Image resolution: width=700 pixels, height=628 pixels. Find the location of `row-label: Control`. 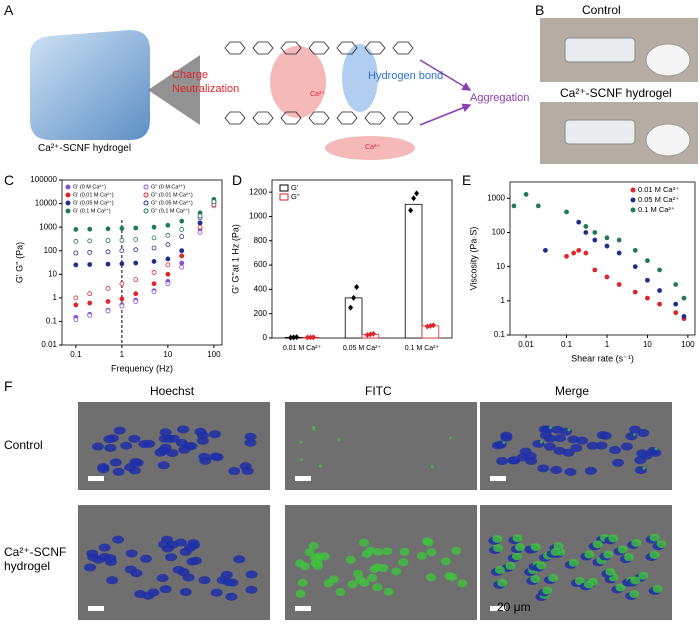

row-label: Control is located at coordinates (23, 445).